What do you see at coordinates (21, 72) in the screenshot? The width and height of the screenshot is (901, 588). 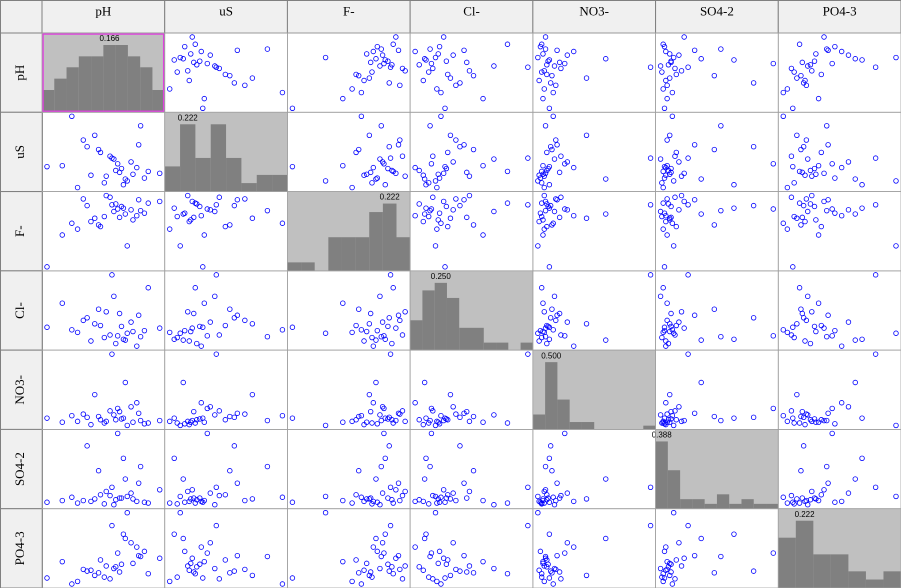 I see `row-header-cell` at bounding box center [21, 72].